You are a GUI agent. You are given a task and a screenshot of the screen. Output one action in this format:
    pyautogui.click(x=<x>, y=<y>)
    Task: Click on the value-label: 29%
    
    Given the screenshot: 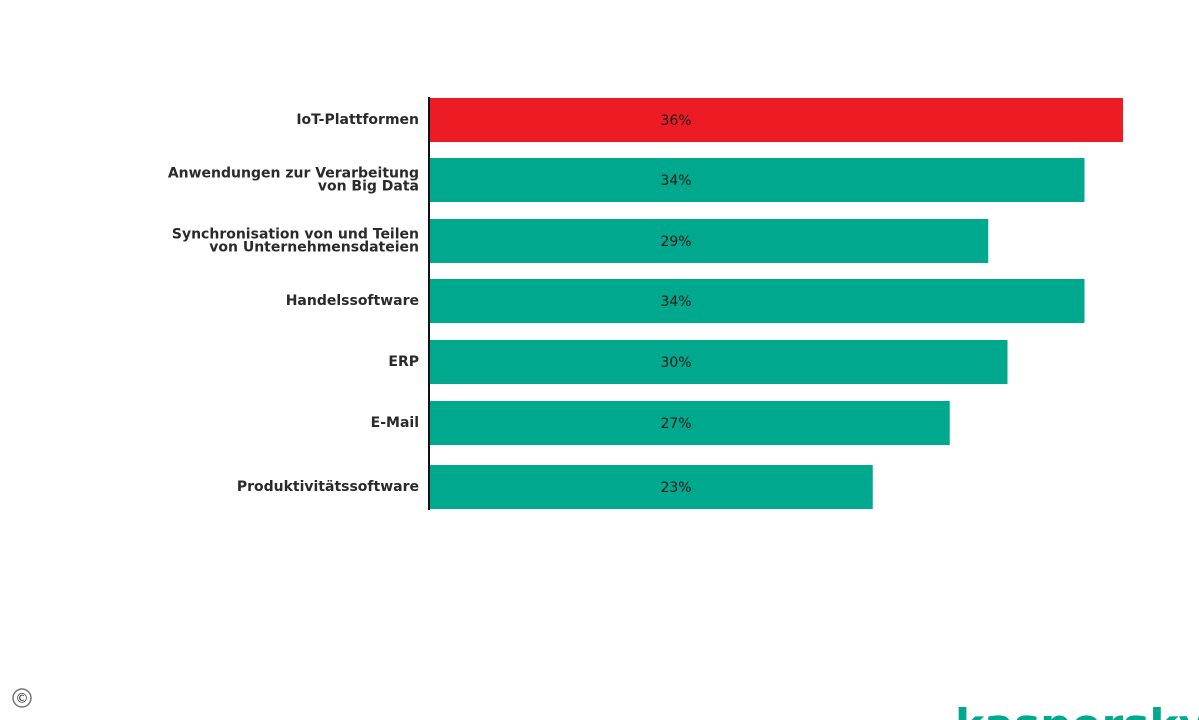 What is the action you would take?
    pyautogui.click(x=675, y=242)
    